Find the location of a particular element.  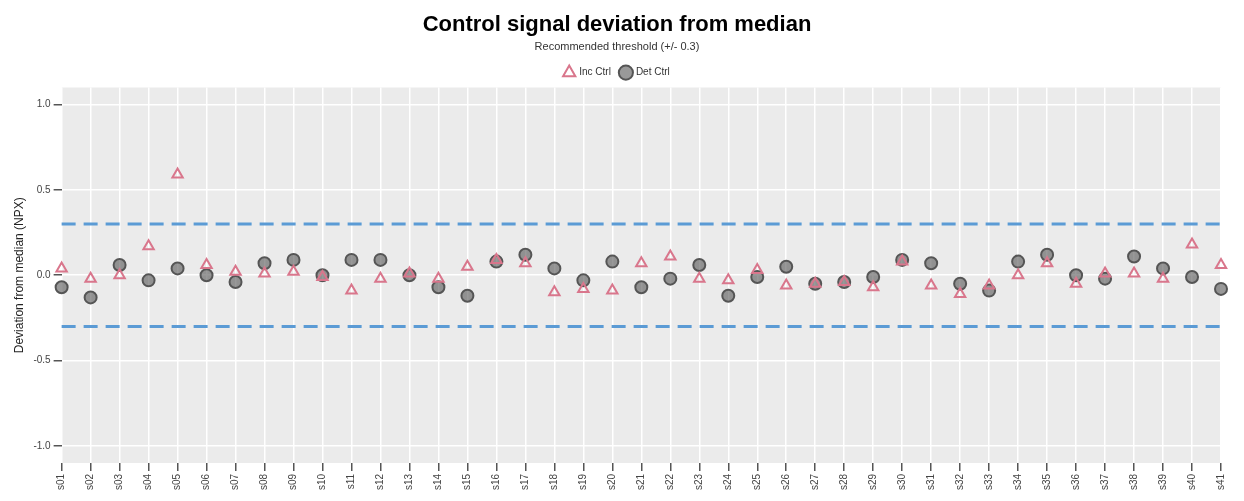

x-tick-label: s28 is located at coordinates (843, 481).